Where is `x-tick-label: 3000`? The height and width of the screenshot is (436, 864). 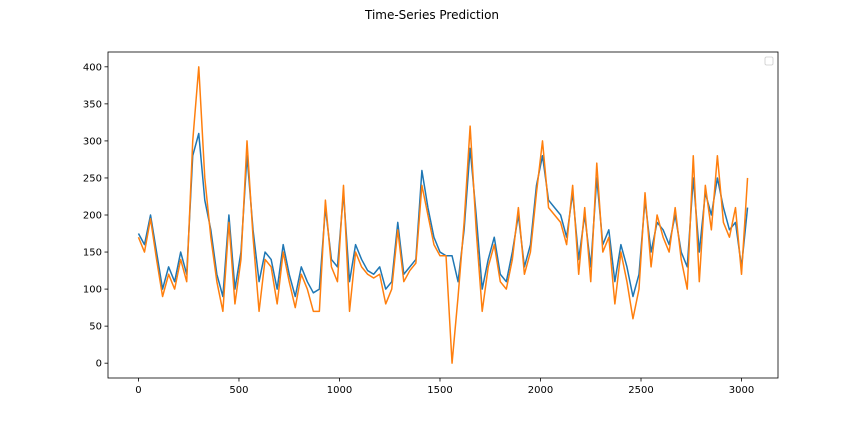 x-tick-label: 3000 is located at coordinates (741, 390).